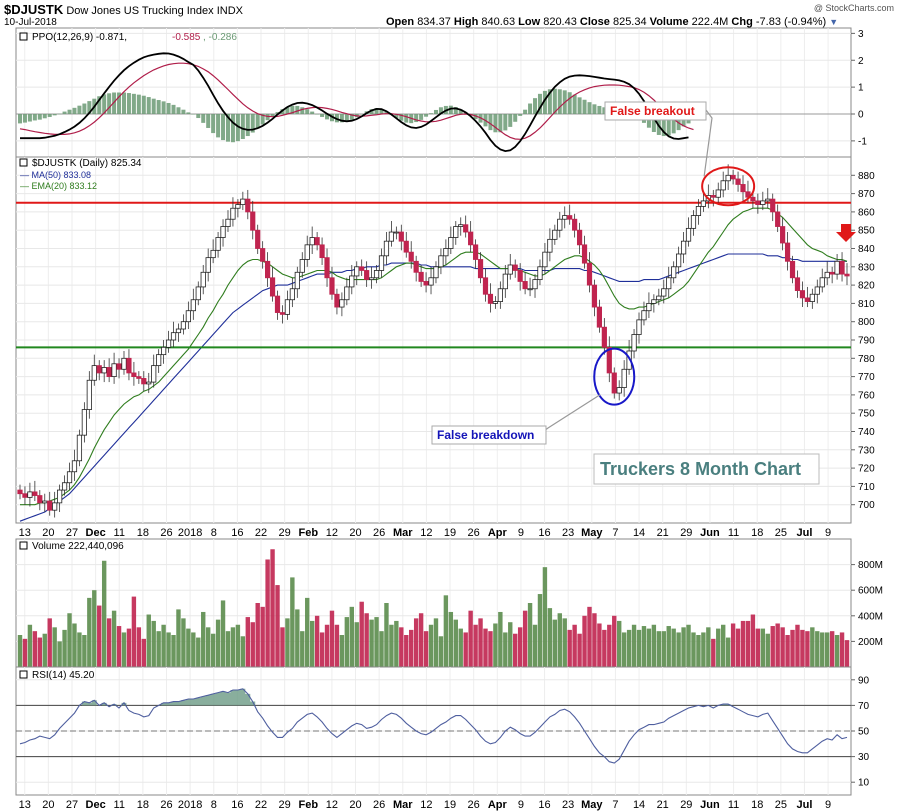 This screenshot has height=811, width=900. What do you see at coordinates (25, 533) in the screenshot?
I see `x-tick-label: 13` at bounding box center [25, 533].